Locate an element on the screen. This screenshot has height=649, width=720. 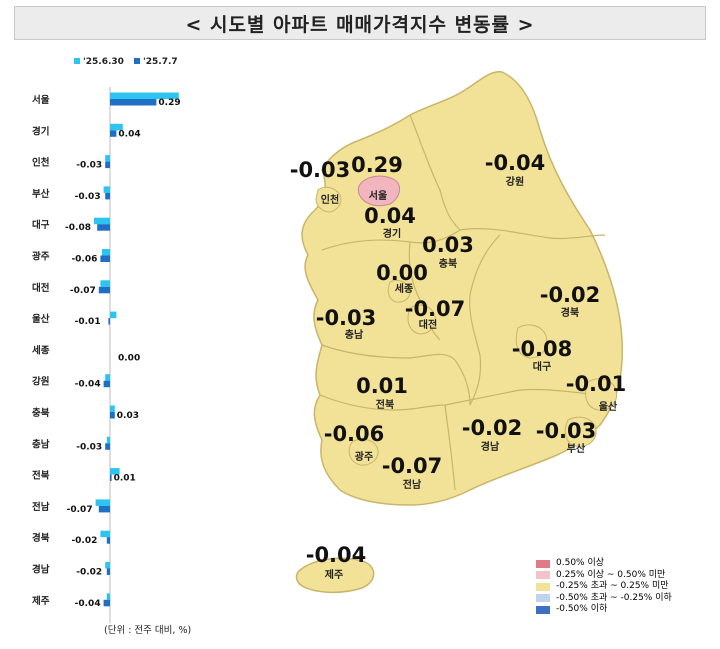
bar-legend-label: '25.7.7 is located at coordinates (160, 62).